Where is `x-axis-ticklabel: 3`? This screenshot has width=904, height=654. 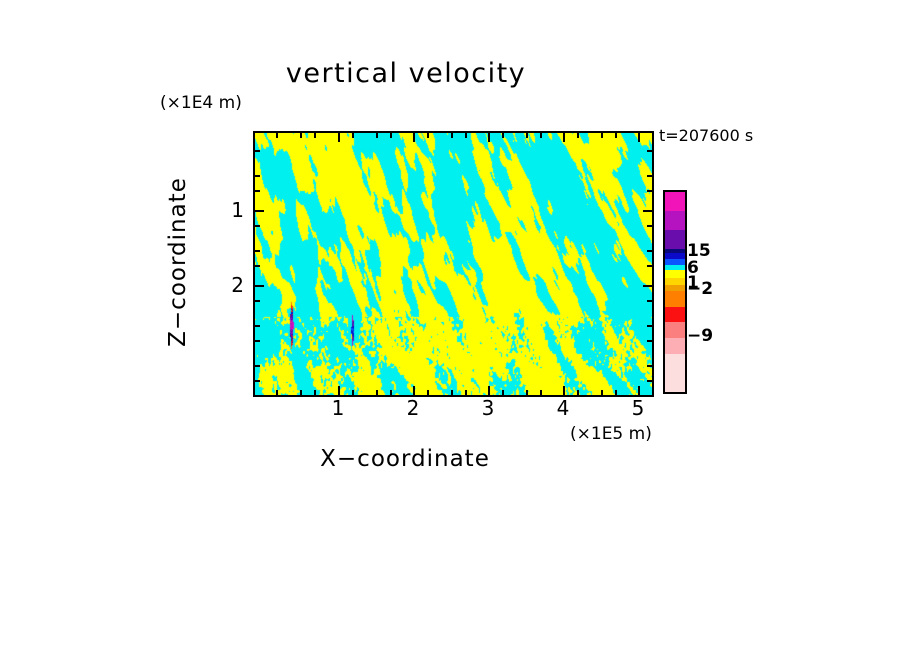 x-axis-ticklabel: 3 is located at coordinates (488, 408).